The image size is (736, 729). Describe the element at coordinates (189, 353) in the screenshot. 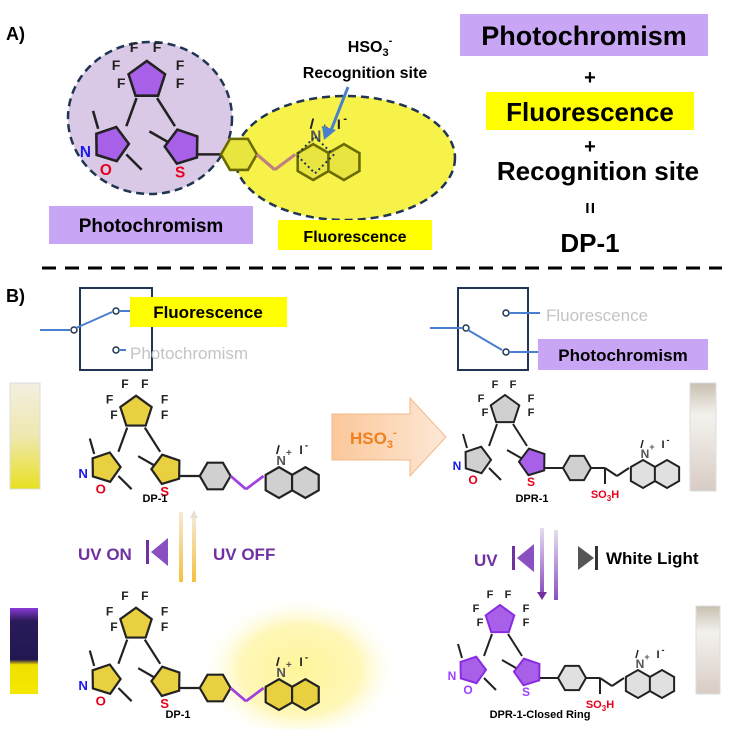

I see `switch-left-photochromism: Photochromism` at that location.